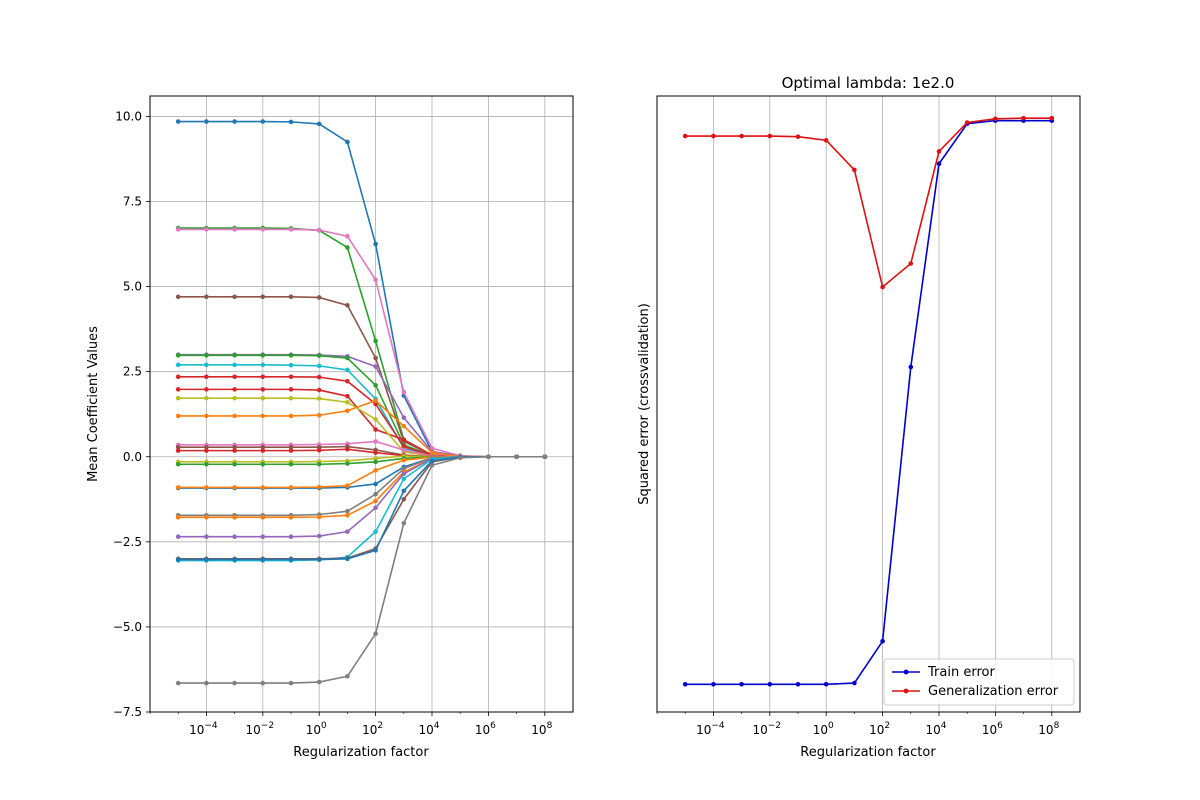 This screenshot has height=800, width=1200. Describe the element at coordinates (131, 414) in the screenshot. I see `y-ticks-left: −7.5 −5.0 −2.5 0.0 2.5 5.0 7.5 10.0` at that location.